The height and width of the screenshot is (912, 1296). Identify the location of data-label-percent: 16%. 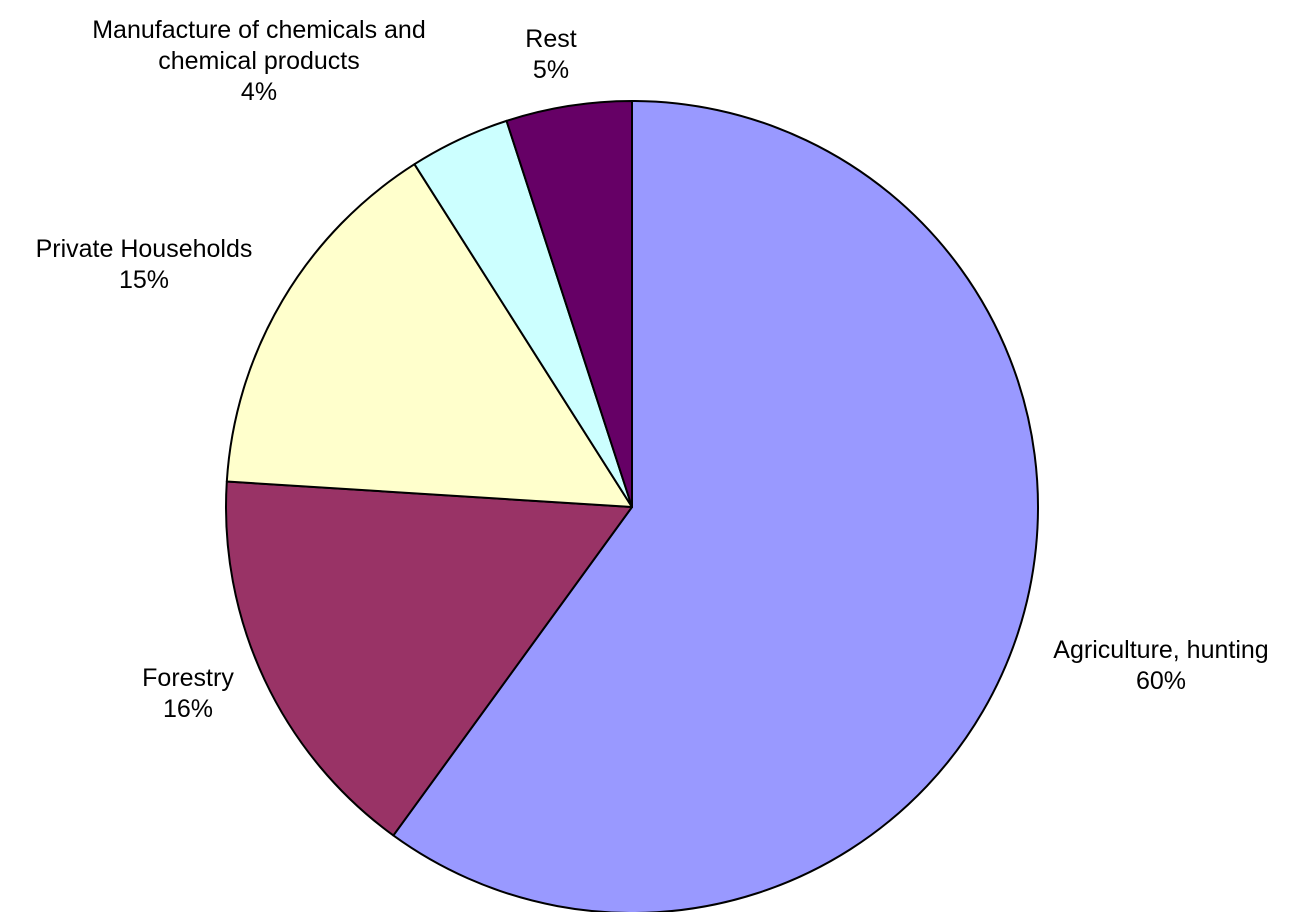
(188, 709).